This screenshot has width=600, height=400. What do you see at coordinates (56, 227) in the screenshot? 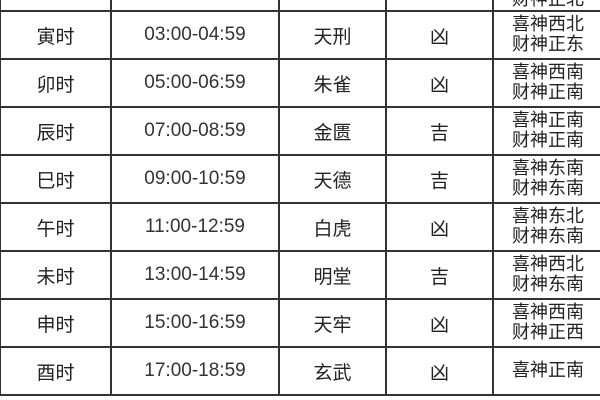
I see `shichen-cell: 午时` at bounding box center [56, 227].